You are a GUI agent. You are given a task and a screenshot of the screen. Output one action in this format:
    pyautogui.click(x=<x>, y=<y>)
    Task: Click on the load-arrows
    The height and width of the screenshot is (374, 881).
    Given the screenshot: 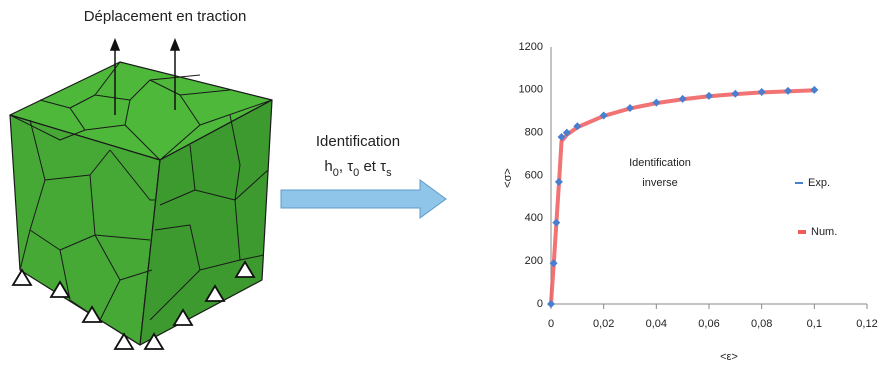 What is the action you would take?
    pyautogui.click(x=145, y=76)
    